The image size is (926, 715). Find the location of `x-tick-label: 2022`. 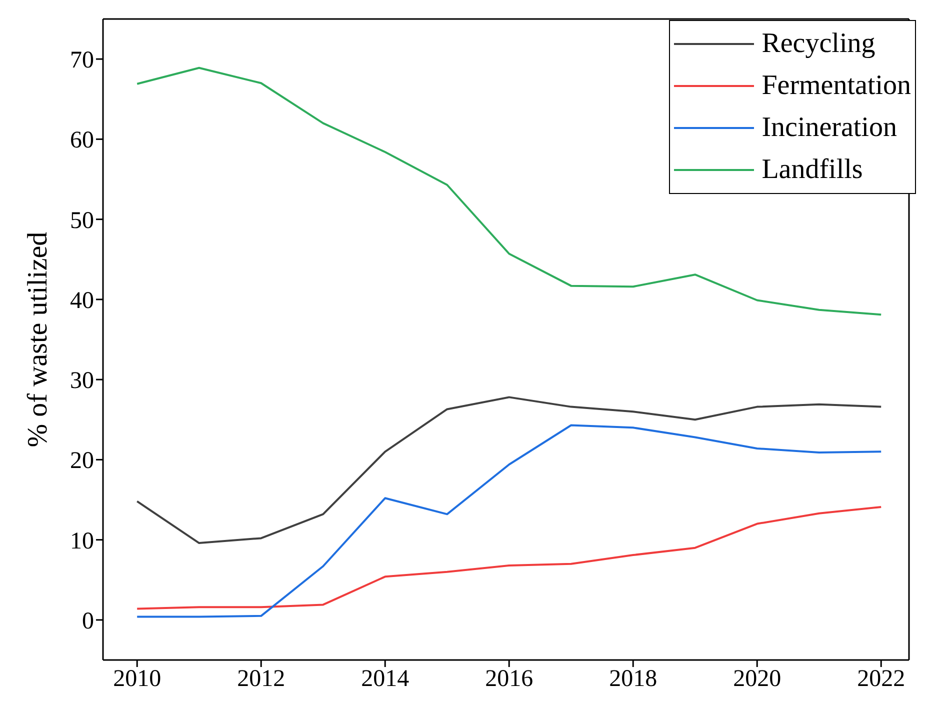

x-tick-label: 2022 is located at coordinates (881, 679).